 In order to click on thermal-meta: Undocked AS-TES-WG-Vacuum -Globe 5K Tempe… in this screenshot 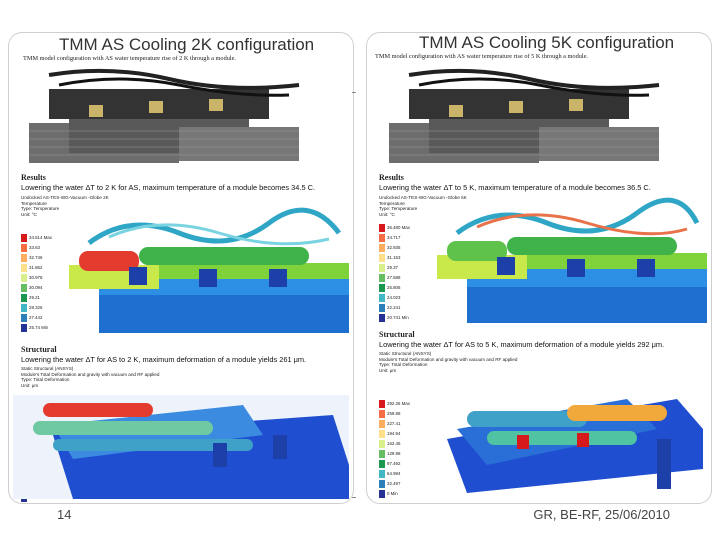, I will do `click(423, 206)`.